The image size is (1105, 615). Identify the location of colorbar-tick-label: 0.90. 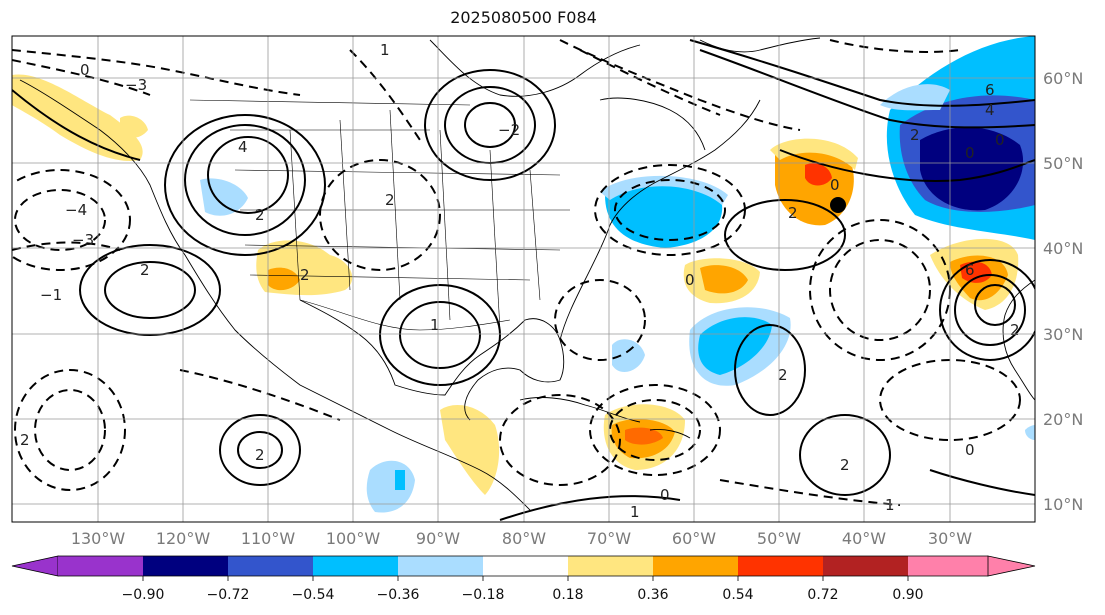
(907, 595).